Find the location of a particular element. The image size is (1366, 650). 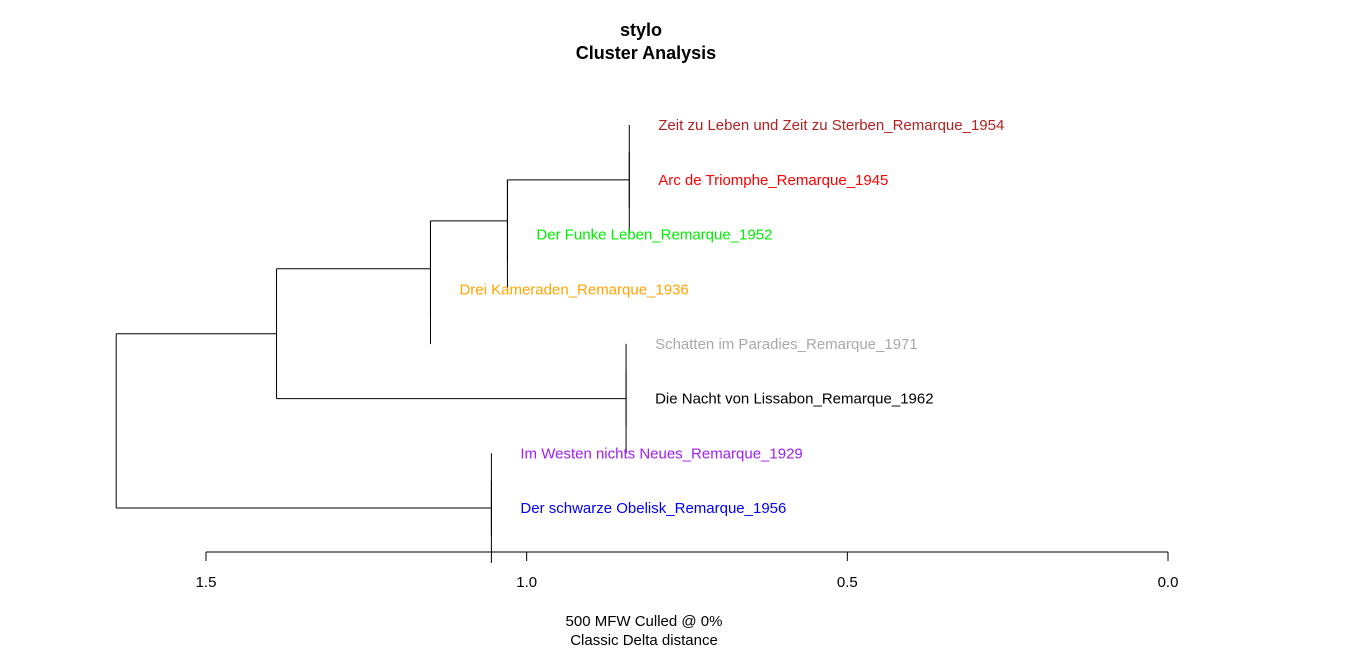

xlabel-distance: Classic Delta distance is located at coordinates (644, 640).